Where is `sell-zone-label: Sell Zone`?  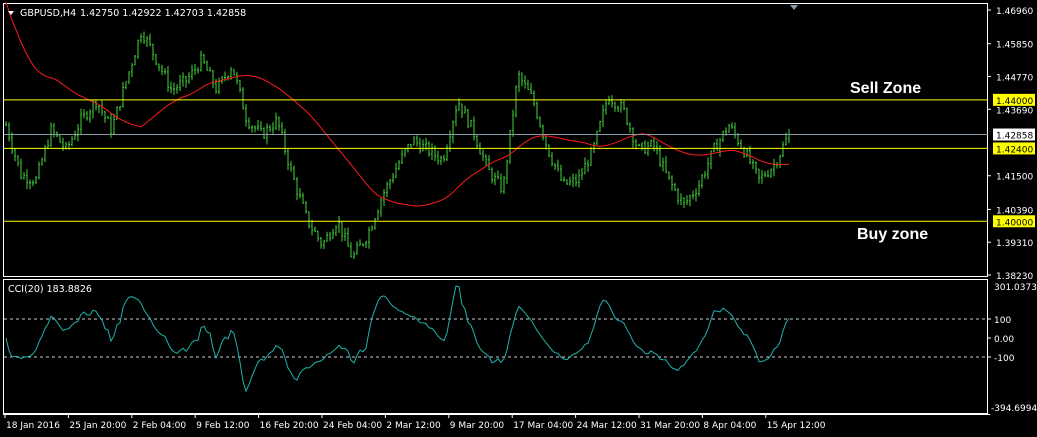 sell-zone-label: Sell Zone is located at coordinates (885, 88).